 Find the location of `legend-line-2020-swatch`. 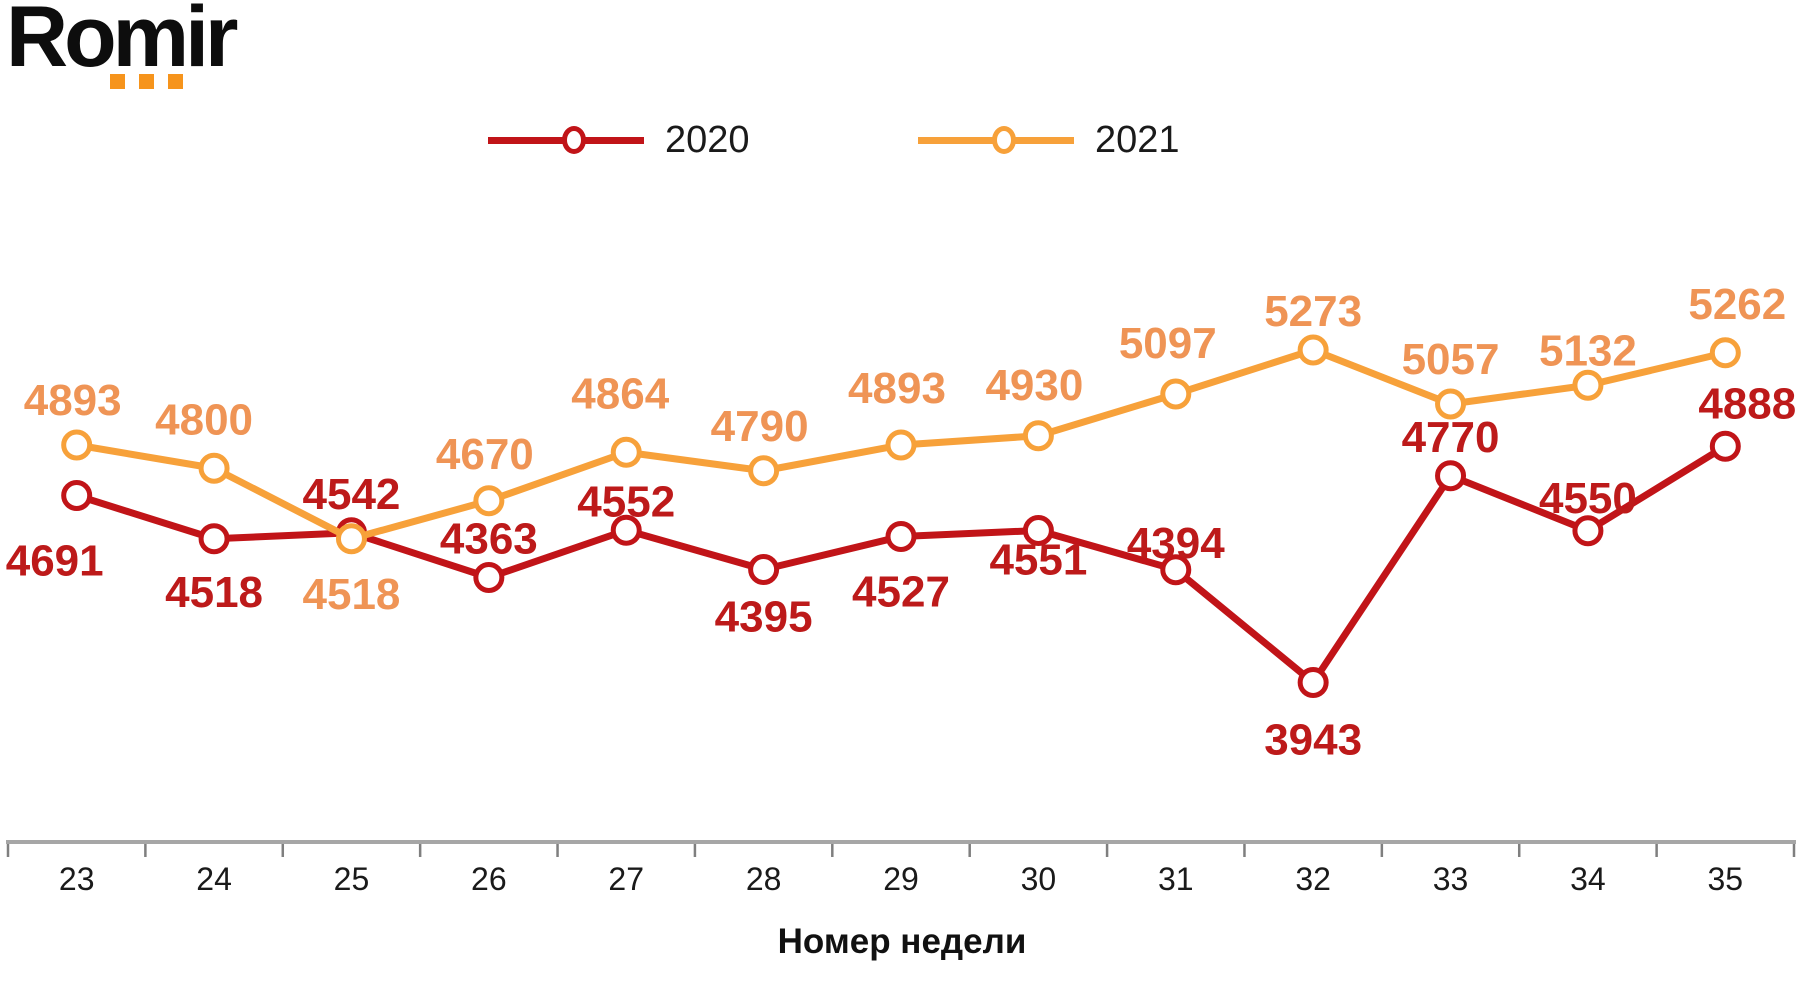

legend-line-2020-swatch is located at coordinates (566, 139).